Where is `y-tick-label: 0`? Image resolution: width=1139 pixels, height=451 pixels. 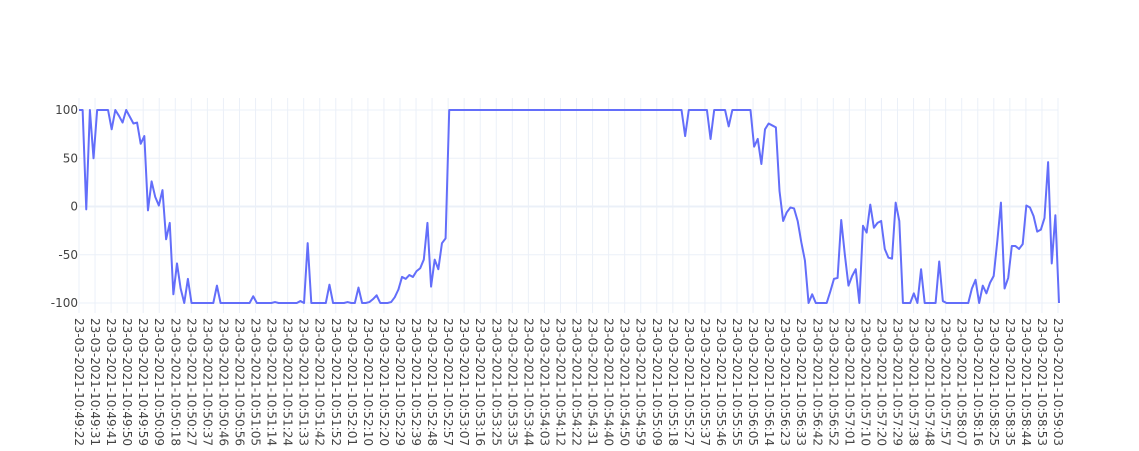
y-tick-label: 0 is located at coordinates (74, 207).